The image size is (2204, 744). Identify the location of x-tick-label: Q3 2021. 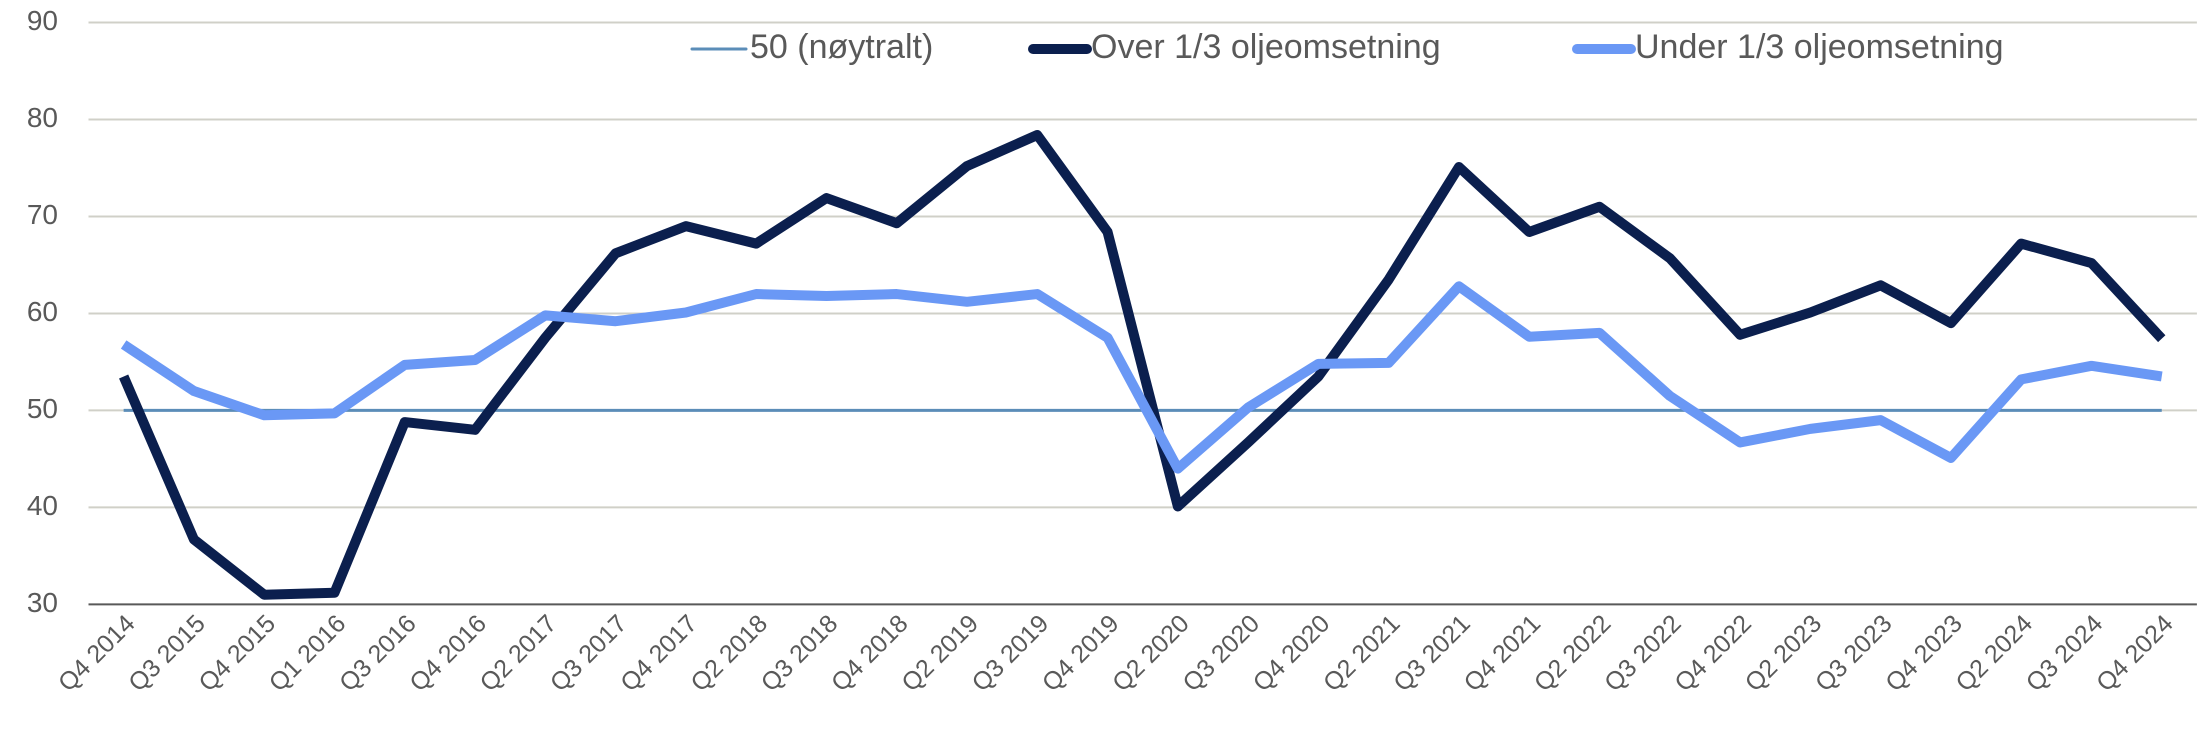
(1432, 654).